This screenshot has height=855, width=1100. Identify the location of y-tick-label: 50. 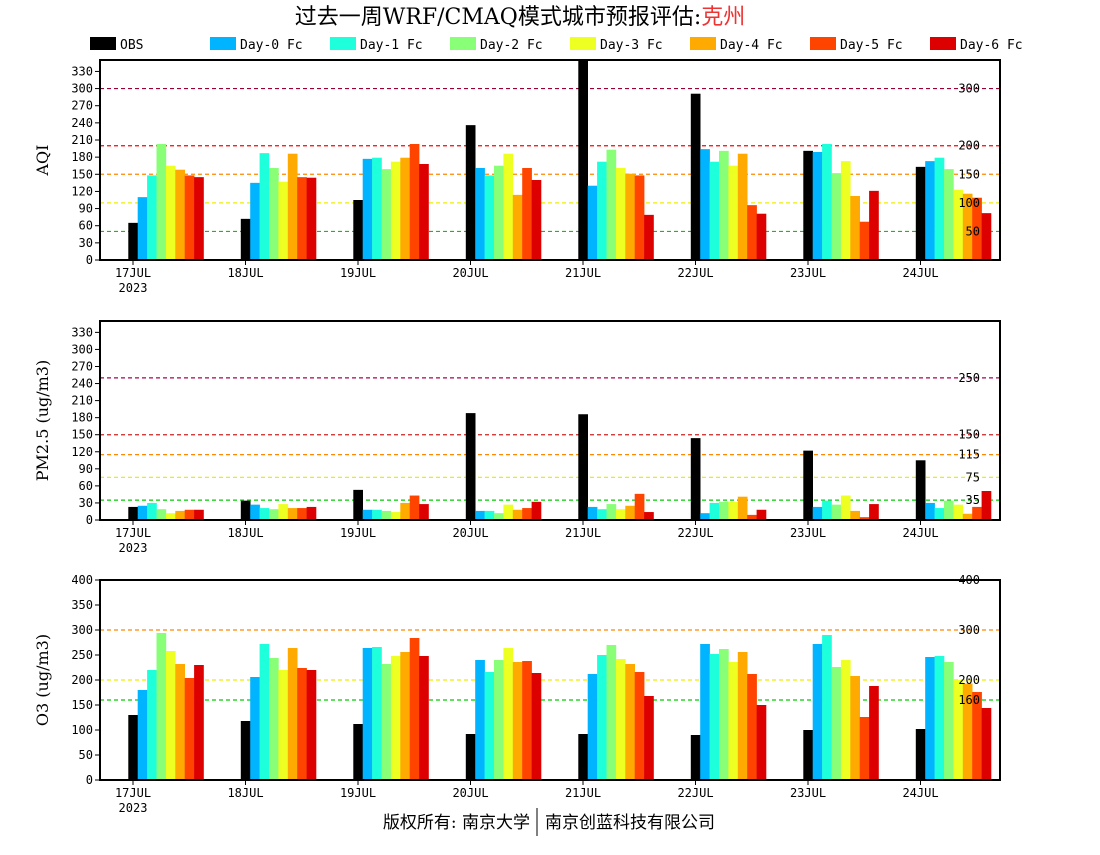
(86, 755).